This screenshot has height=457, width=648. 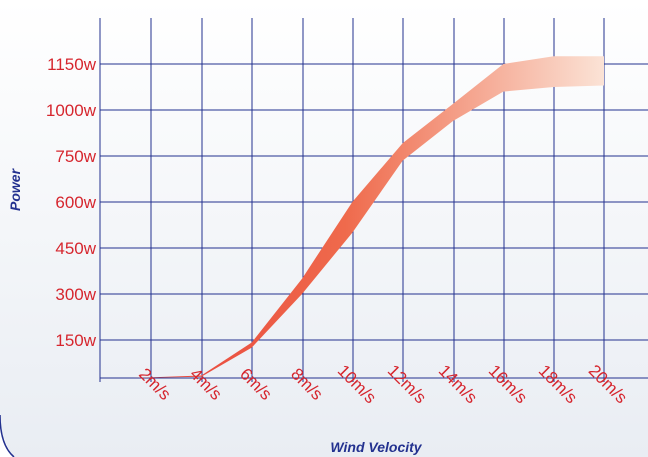 What do you see at coordinates (75, 248) in the screenshot?
I see `y-tick-label: 450w` at bounding box center [75, 248].